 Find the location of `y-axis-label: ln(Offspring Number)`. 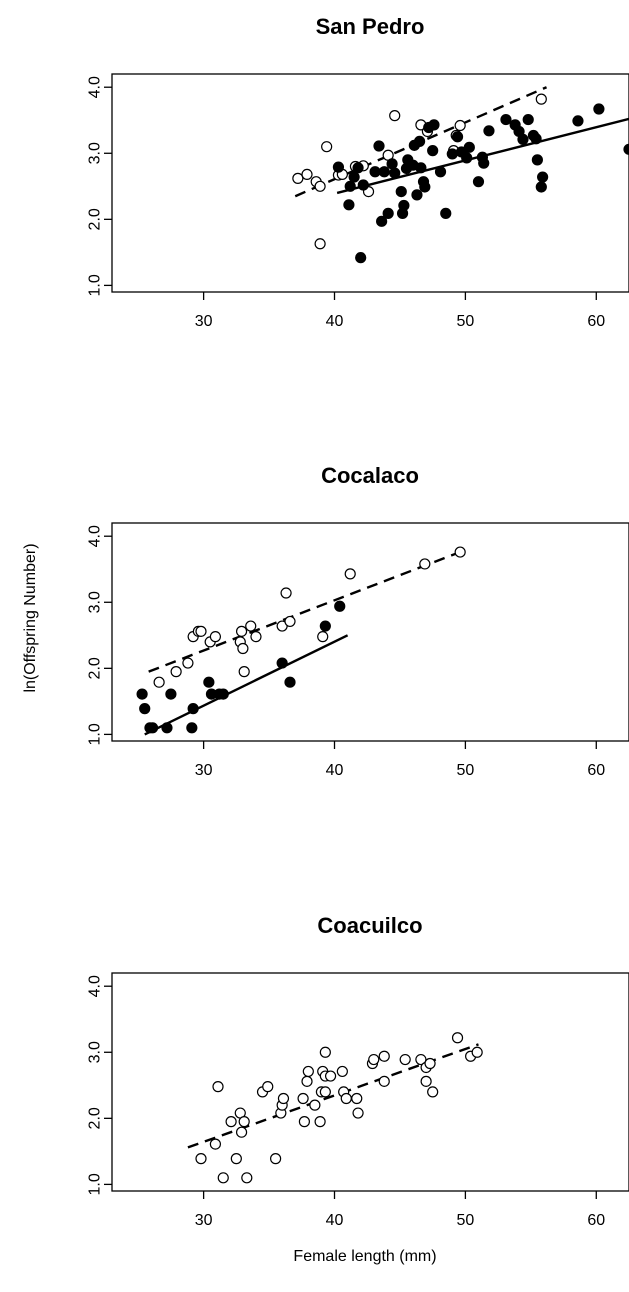

y-axis-label: ln(Offspring Number) is located at coordinates (30, 617).